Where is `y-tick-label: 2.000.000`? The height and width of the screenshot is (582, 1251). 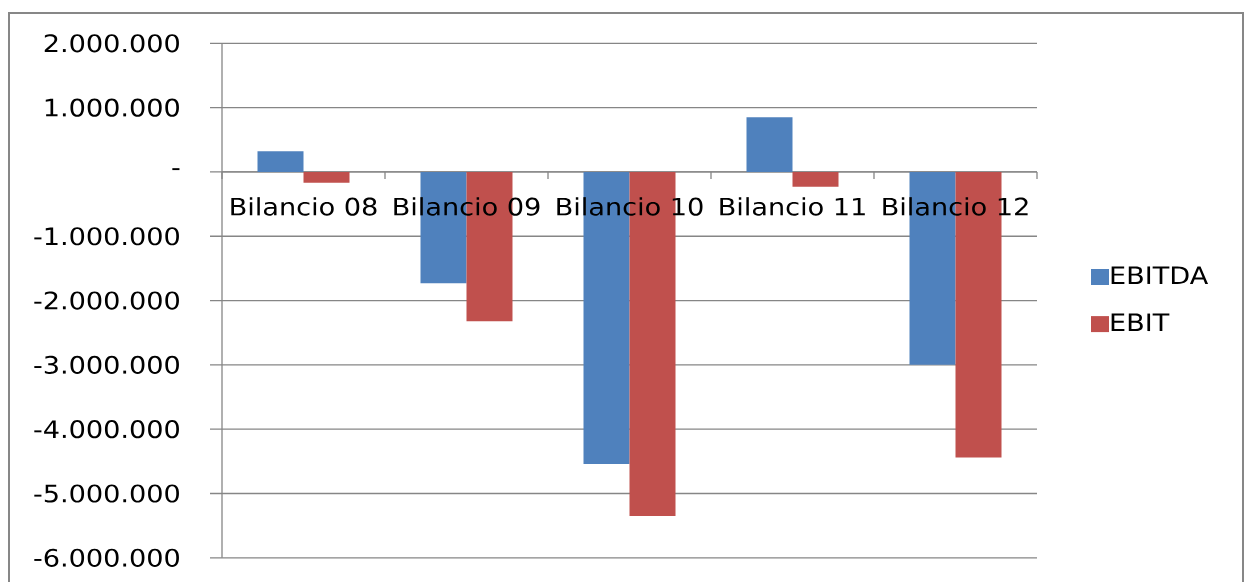 y-tick-label: 2.000.000 is located at coordinates (111, 43).